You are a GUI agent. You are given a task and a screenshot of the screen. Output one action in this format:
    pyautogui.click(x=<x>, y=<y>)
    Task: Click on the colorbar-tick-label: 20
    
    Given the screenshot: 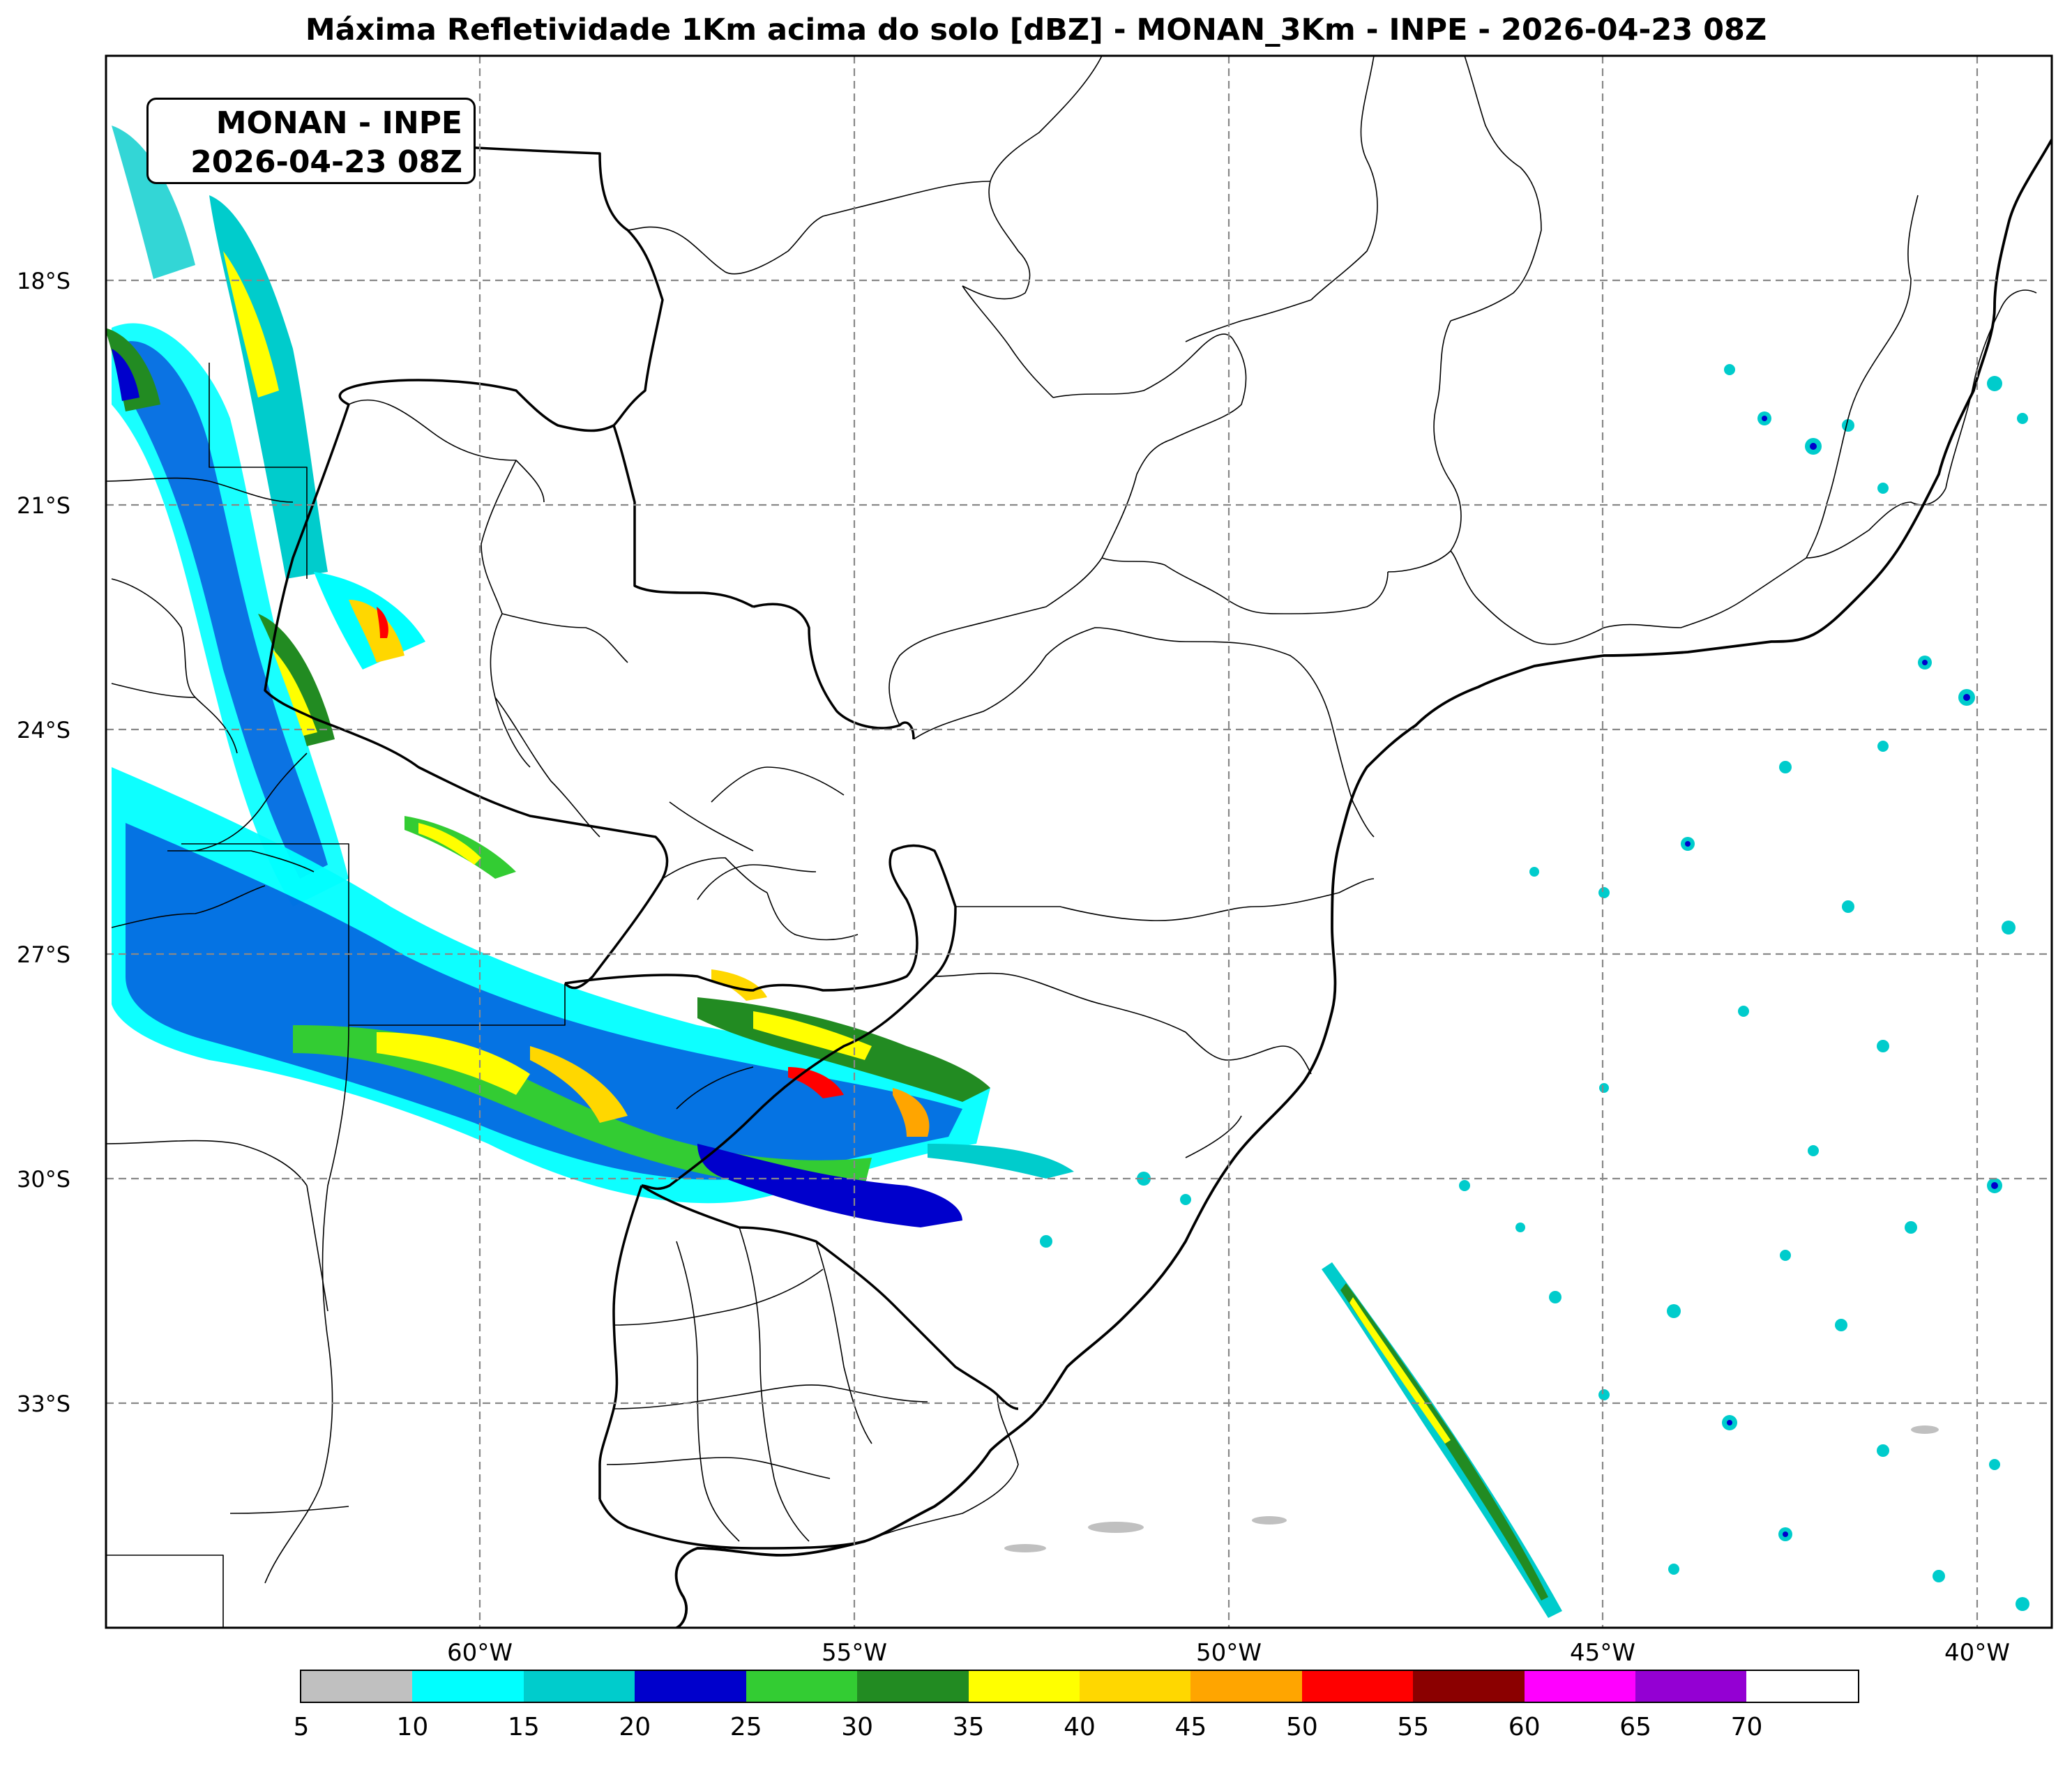 What is the action you would take?
    pyautogui.click(x=635, y=1727)
    